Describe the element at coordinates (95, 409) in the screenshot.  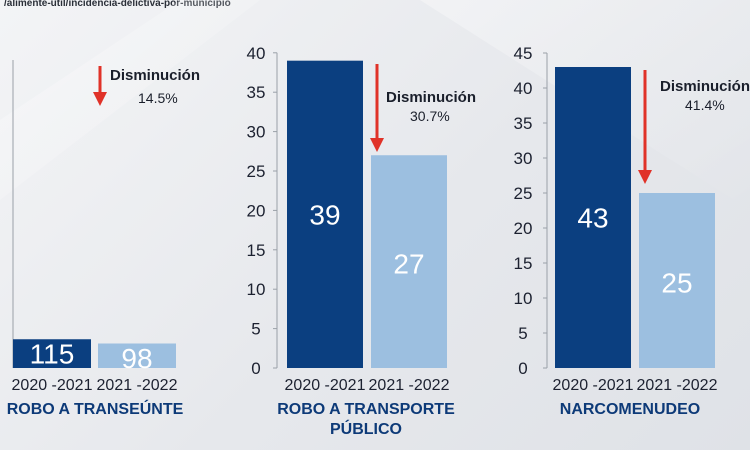
I see `chart-title-robo-transeunte: ROBO A TRANSEÚNTE` at that location.